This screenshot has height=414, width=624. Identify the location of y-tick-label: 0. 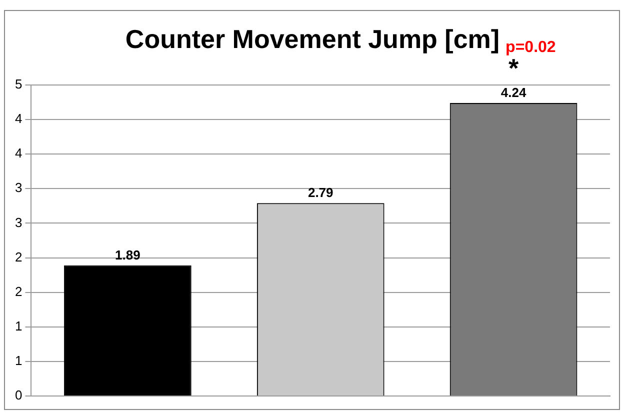
(18, 395).